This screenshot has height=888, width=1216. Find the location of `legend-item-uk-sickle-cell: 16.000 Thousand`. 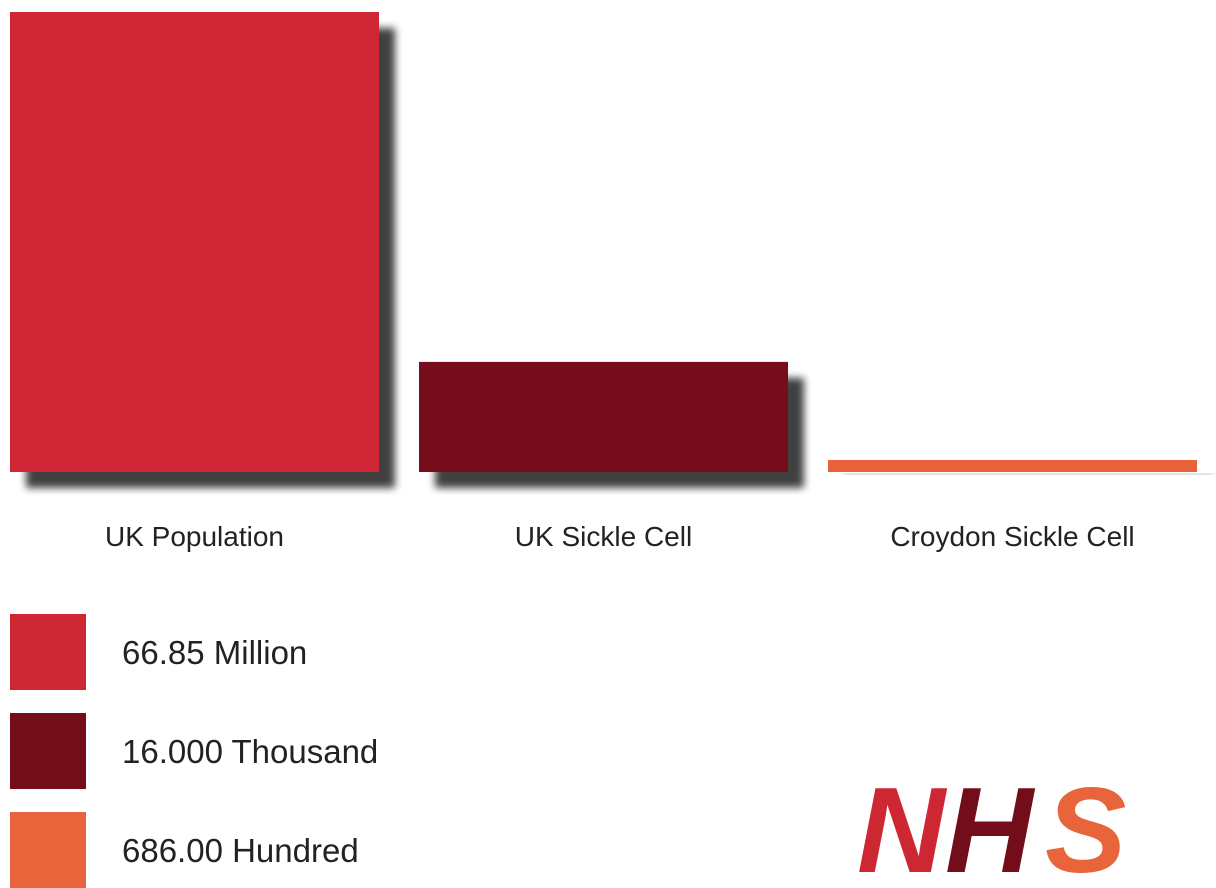

legend-item-uk-sickle-cell: 16.000 Thousand is located at coordinates (220, 751).